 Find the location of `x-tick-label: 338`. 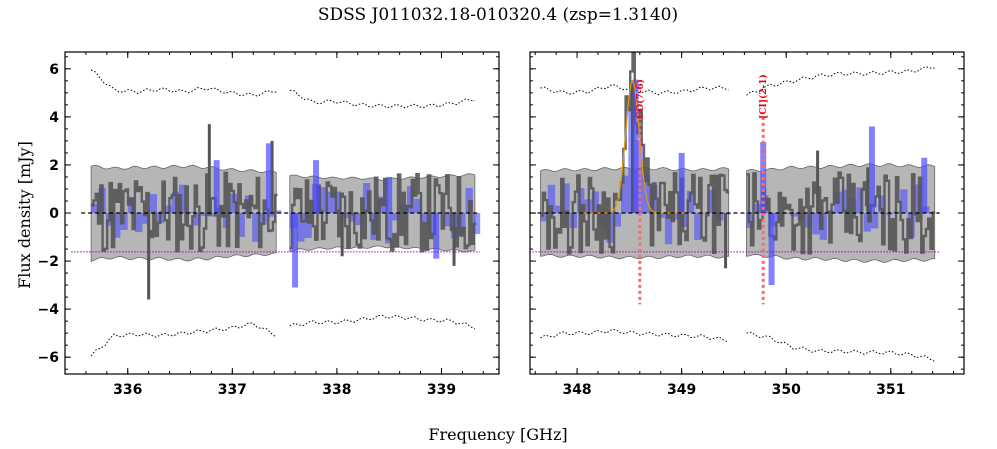

x-tick-label: 338 is located at coordinates (336, 390).